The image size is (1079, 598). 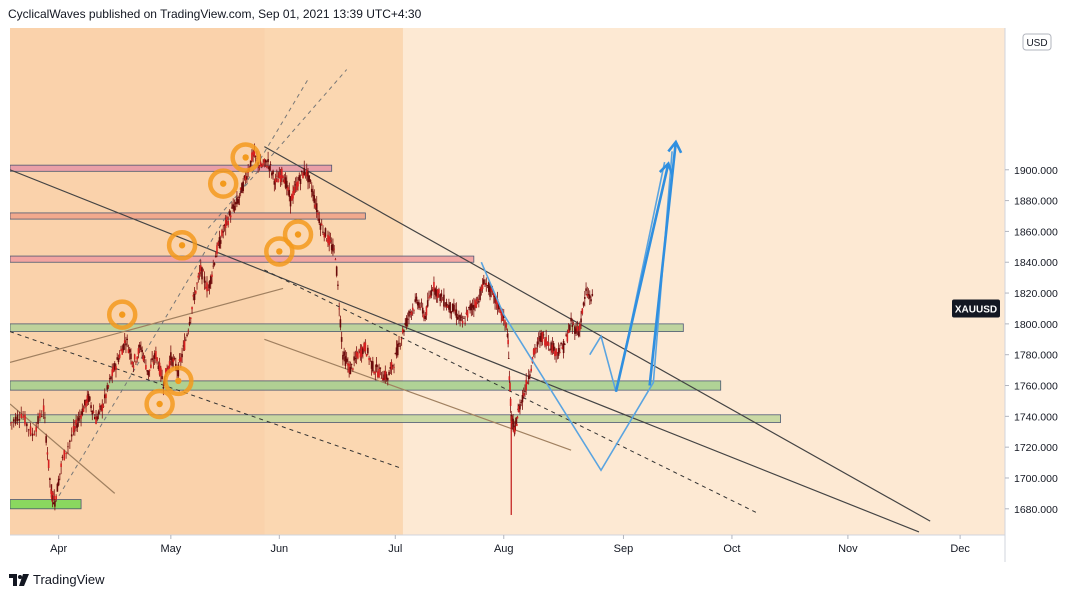 I want to click on x-tick-label: Sep, so click(x=624, y=549).